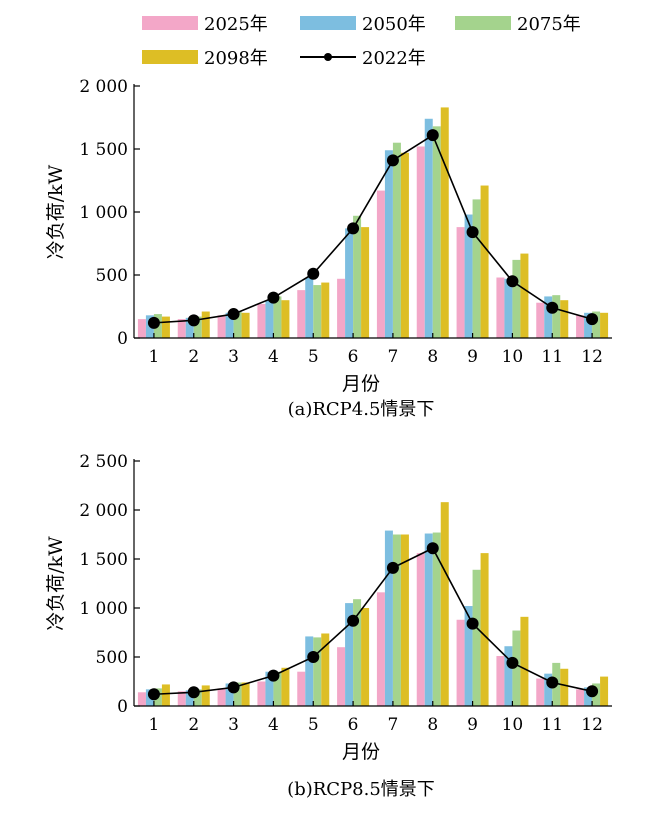 This screenshot has height=817, width=665. I want to click on bar-2050年-10, so click(508, 676).